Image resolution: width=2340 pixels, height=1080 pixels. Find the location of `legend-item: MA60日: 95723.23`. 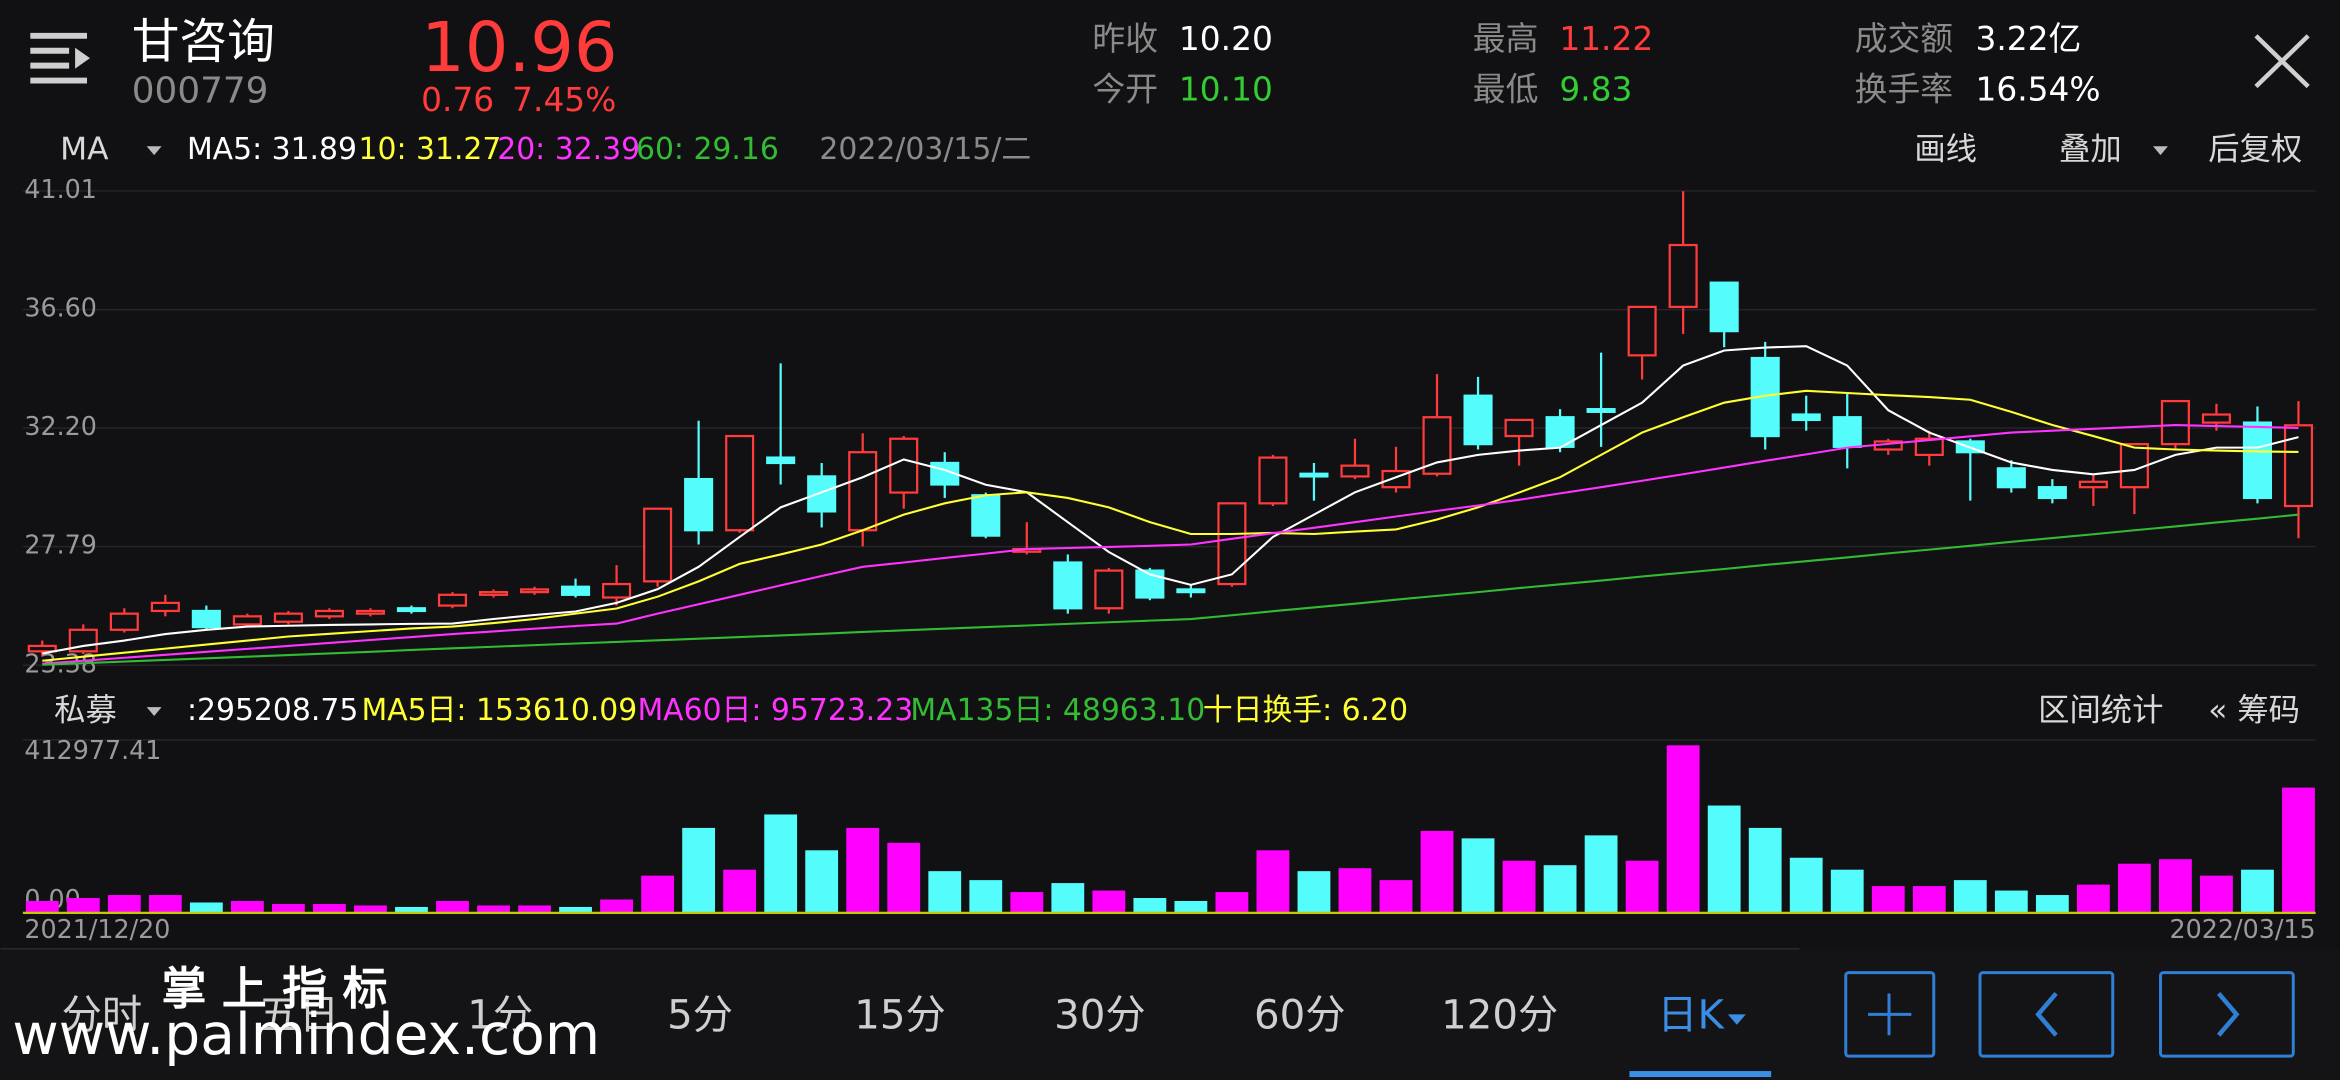

legend-item: MA60日: 95723.23 is located at coordinates (775, 710).